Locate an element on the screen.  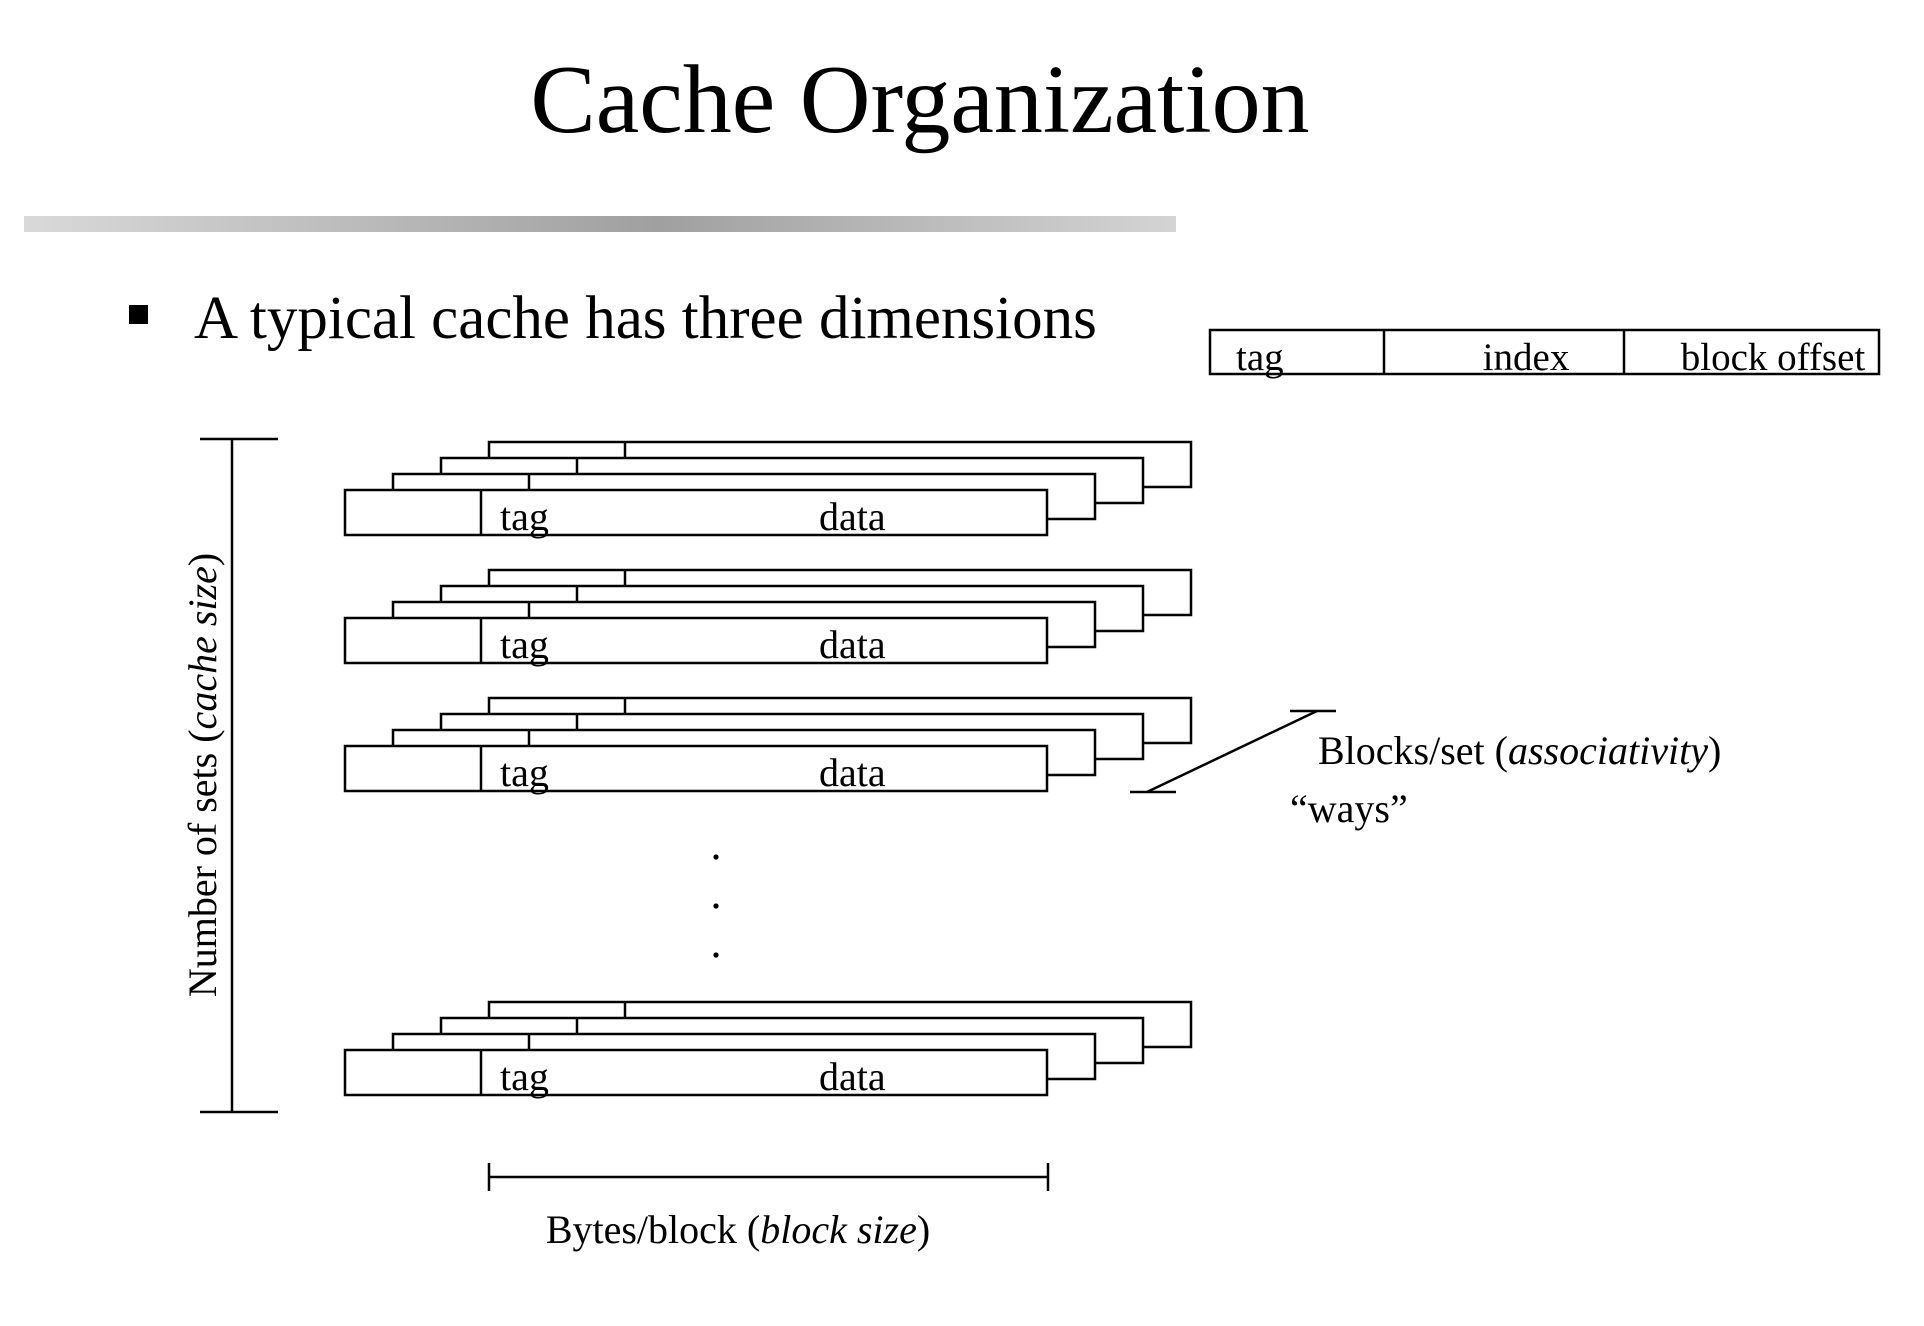
block-dimension: Bytes/block (block size) is located at coordinates (768, 1207).